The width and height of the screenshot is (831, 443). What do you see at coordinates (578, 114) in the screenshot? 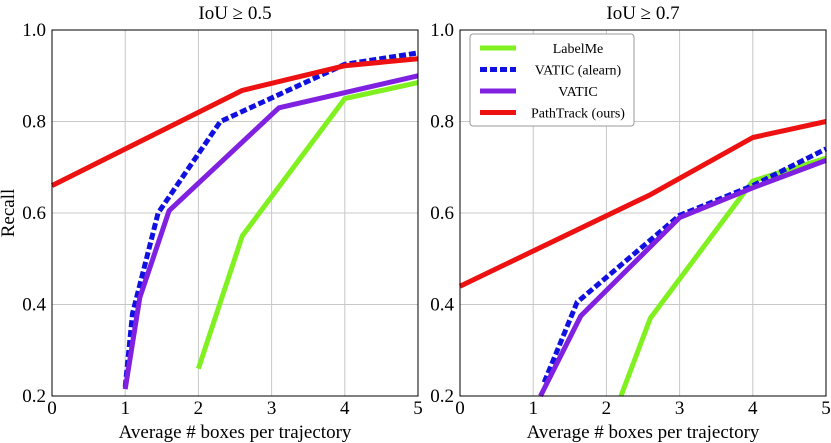
I see `legend-label-pathtrack: PathTrack (ours)` at bounding box center [578, 114].